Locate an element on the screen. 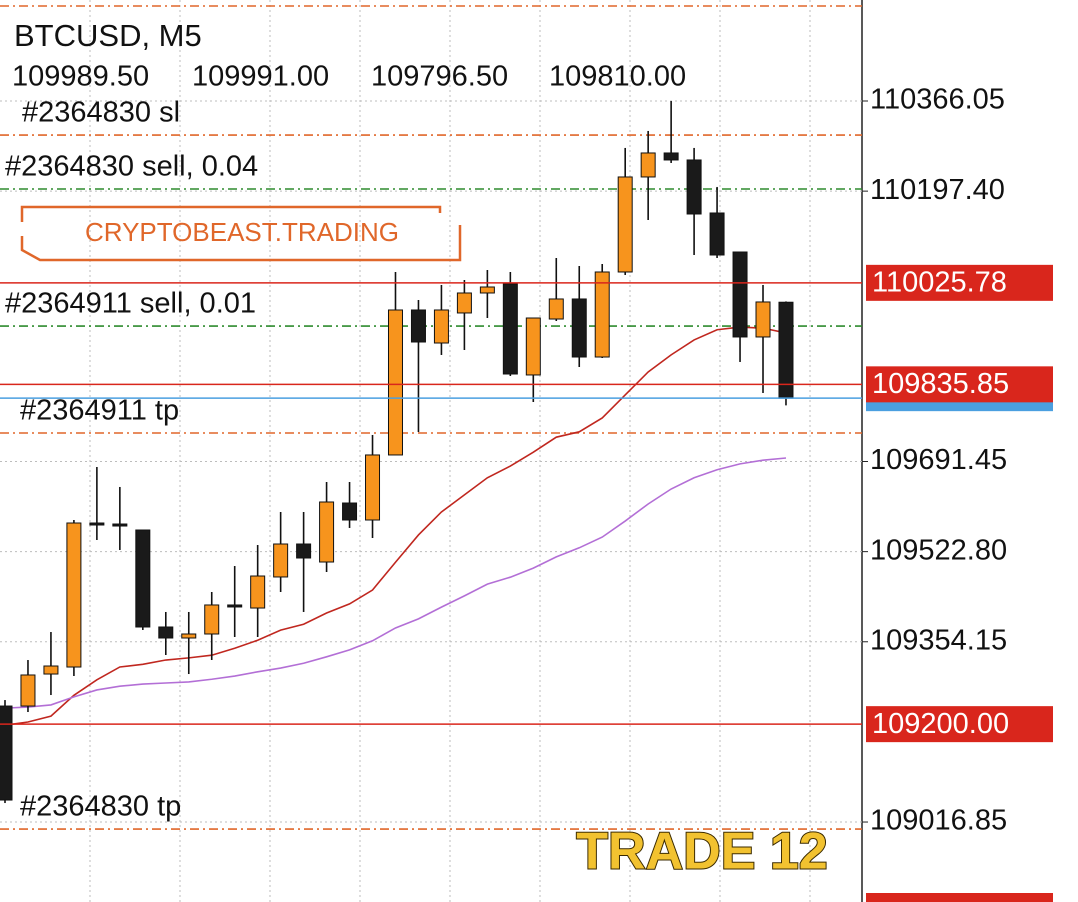  watermark: CRYPTOBEAST.TRADING is located at coordinates (242, 232).